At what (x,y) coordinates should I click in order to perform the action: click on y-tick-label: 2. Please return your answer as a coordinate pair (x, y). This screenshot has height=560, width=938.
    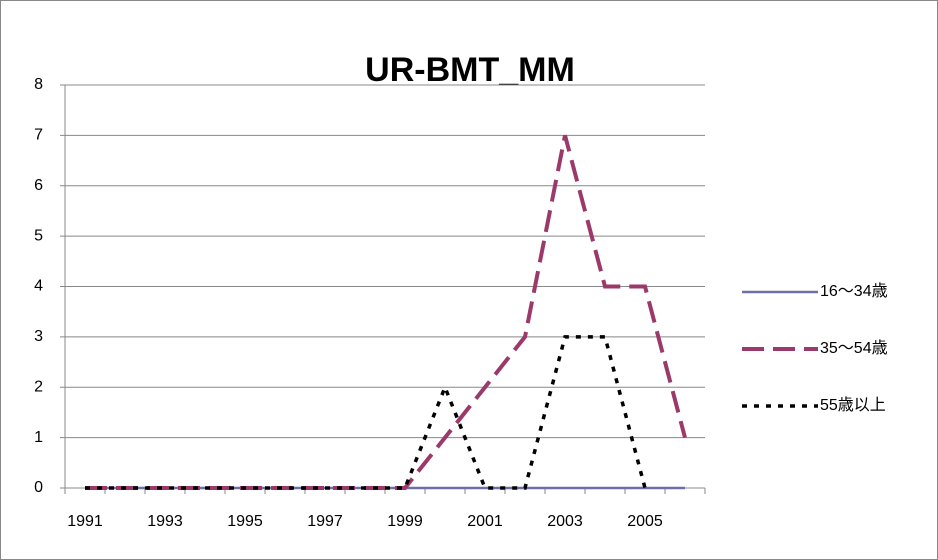
    Looking at the image, I should click on (38, 386).